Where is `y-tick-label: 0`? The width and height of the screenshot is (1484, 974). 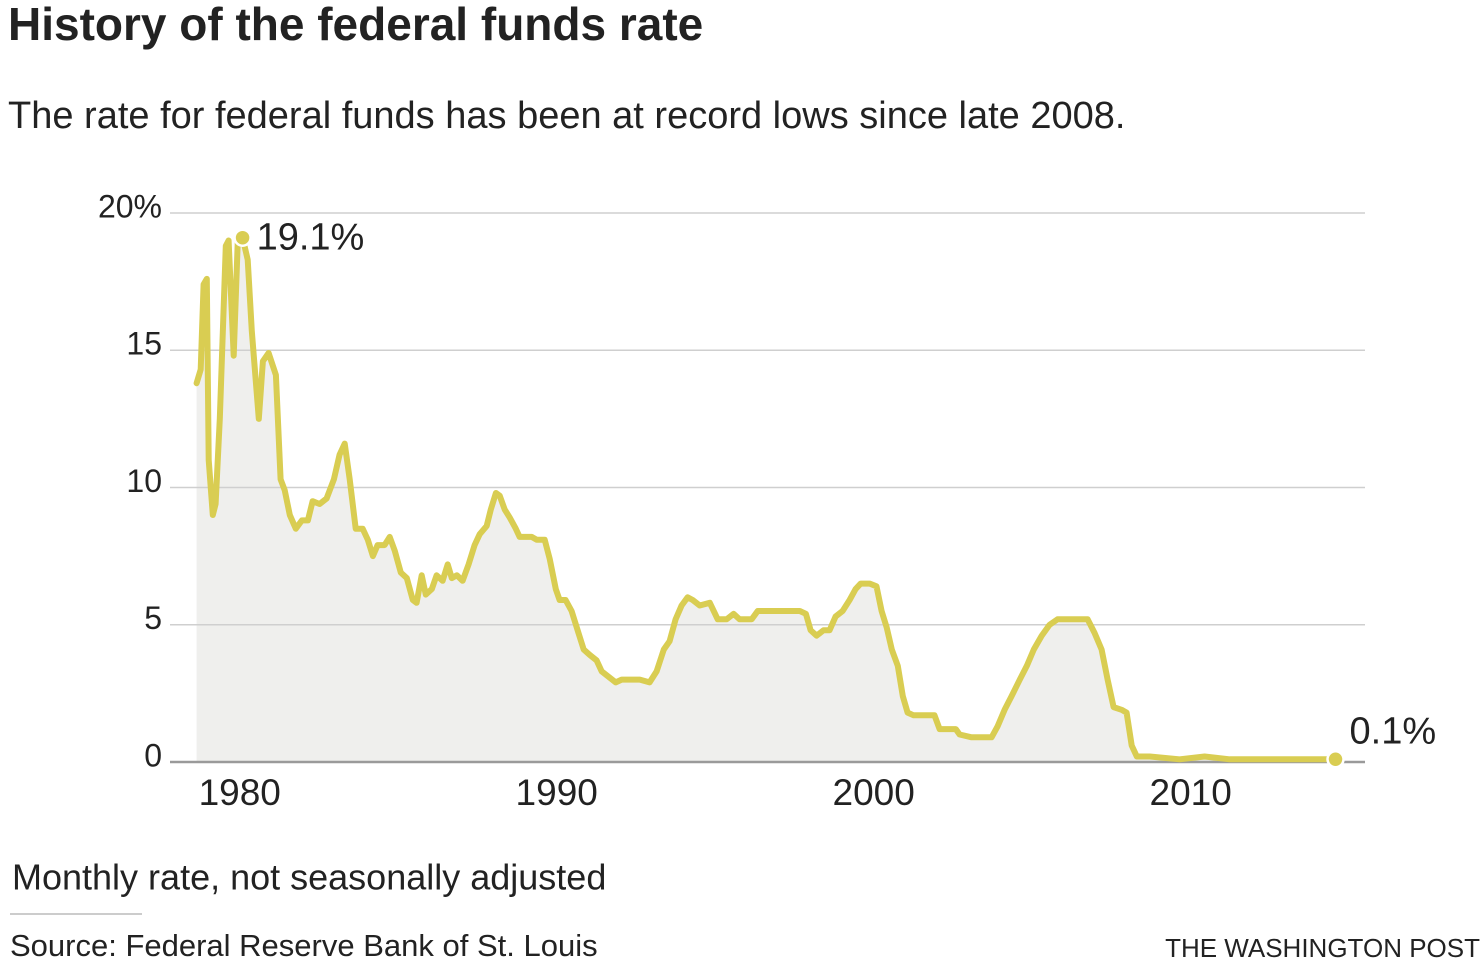 y-tick-label: 0 is located at coordinates (153, 755).